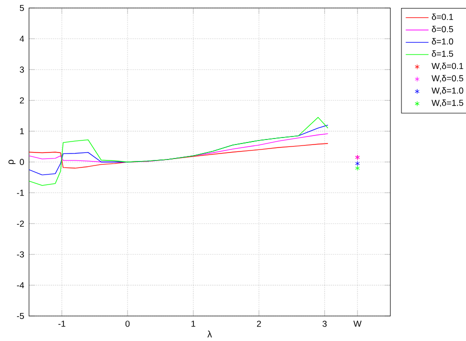 The image size is (466, 341). I want to click on y-tick-label: 2, so click(22, 100).